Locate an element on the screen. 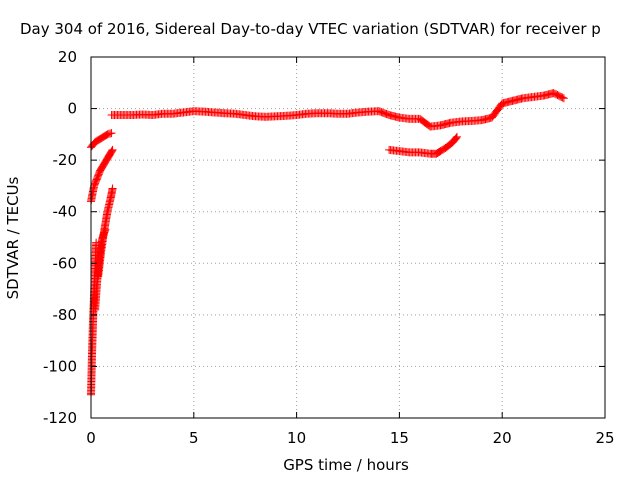 This screenshot has width=640, height=480. y-tick-label: 0 is located at coordinates (72, 109).